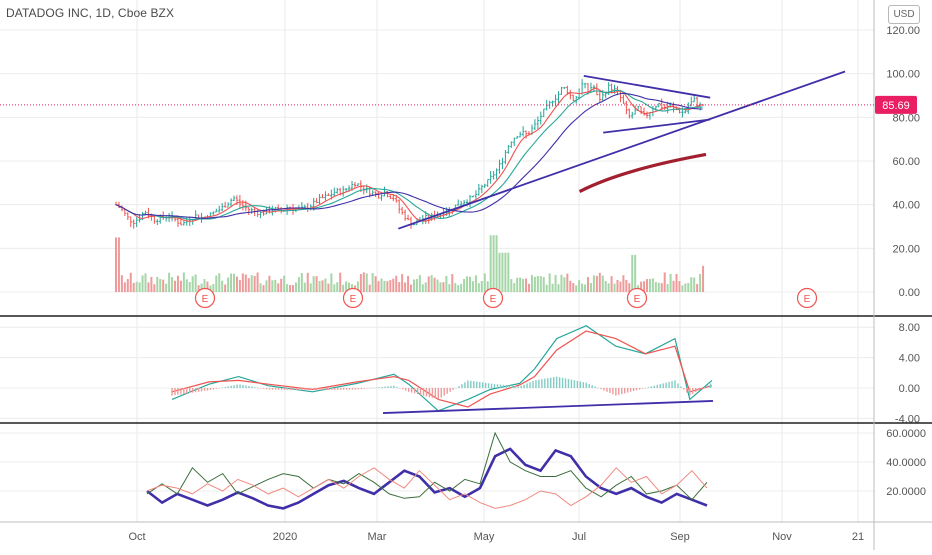  I want to click on trendline-upper, so click(647, 86).